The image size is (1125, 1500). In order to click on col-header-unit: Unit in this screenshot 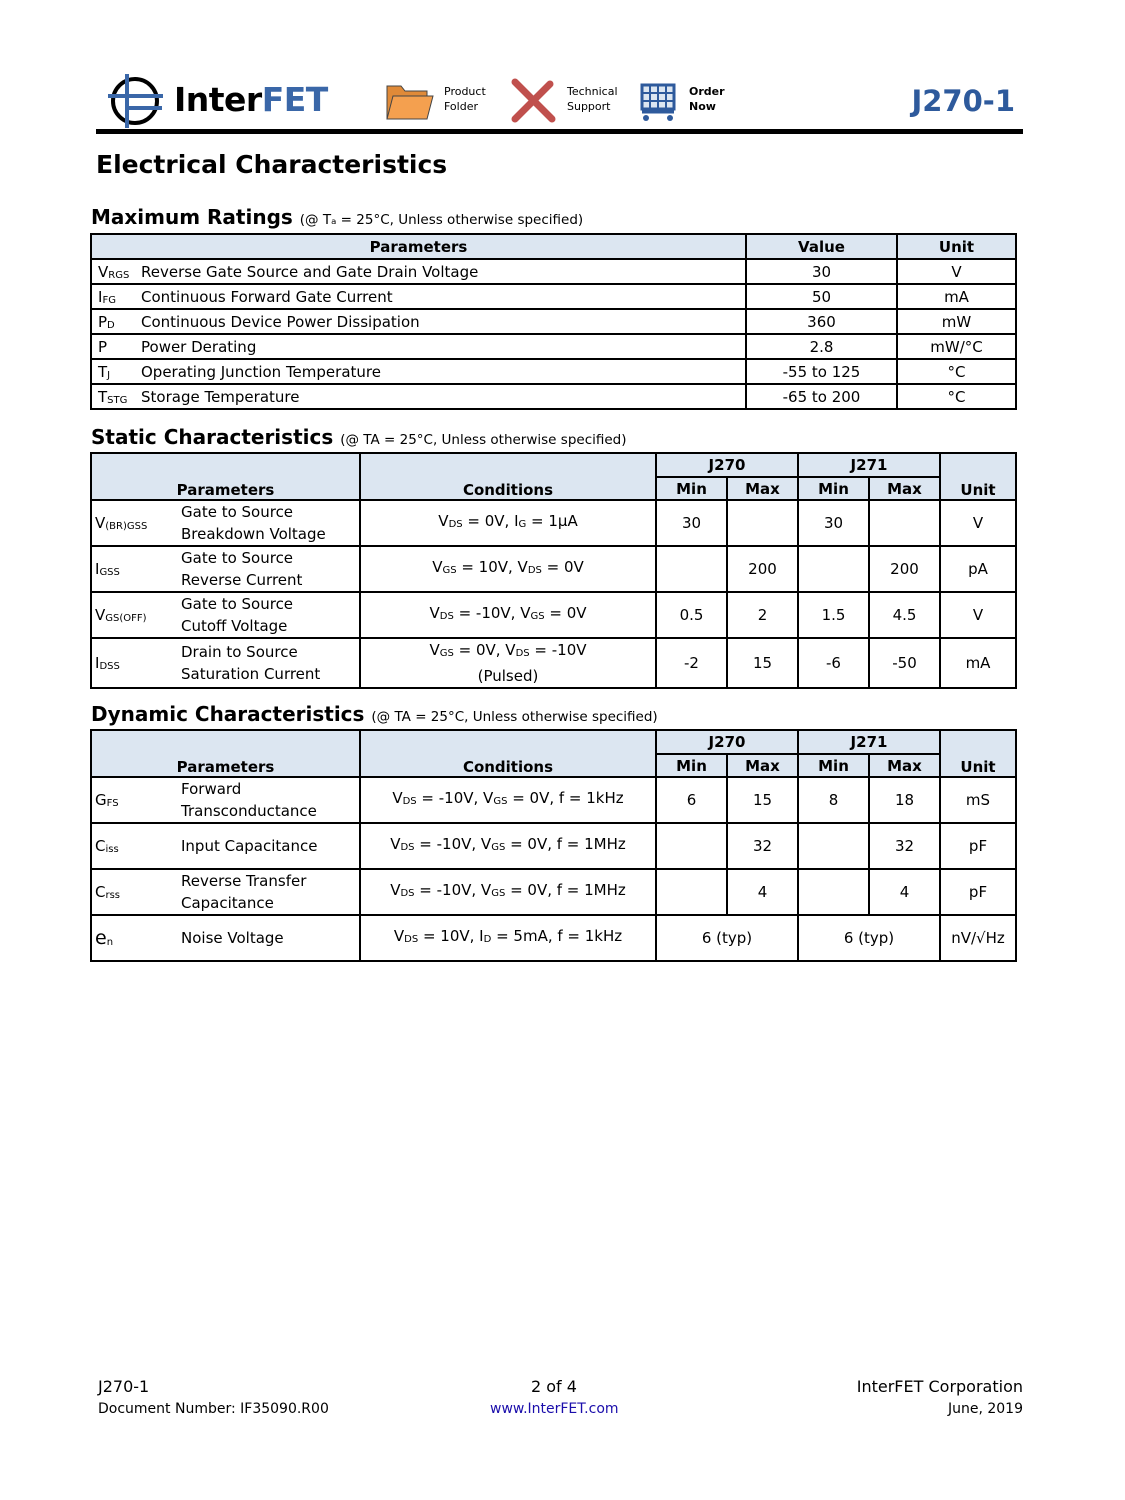, I will do `click(978, 753)`.